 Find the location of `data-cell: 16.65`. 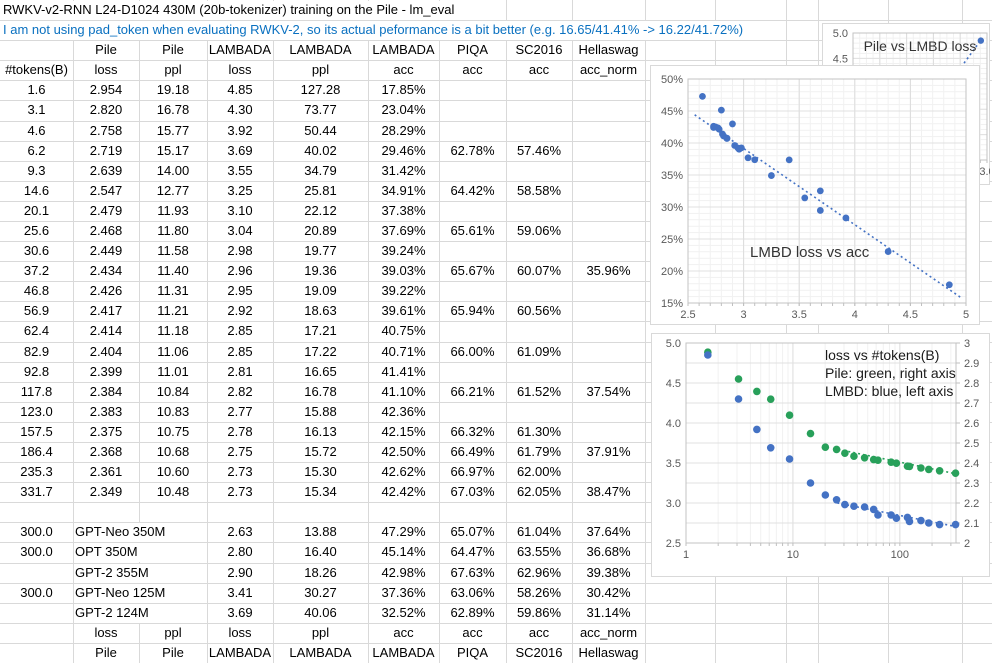

data-cell: 16.65 is located at coordinates (320, 371).